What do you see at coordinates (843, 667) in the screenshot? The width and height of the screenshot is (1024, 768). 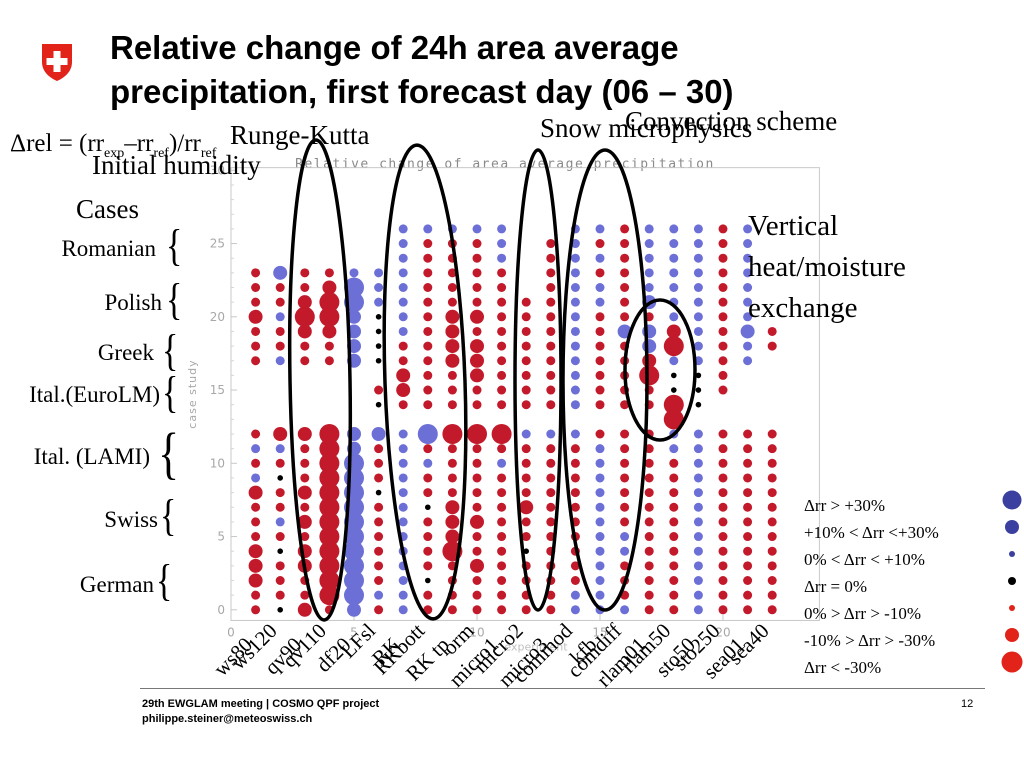 I see `legend-item-label: Δrr < -30%` at bounding box center [843, 667].